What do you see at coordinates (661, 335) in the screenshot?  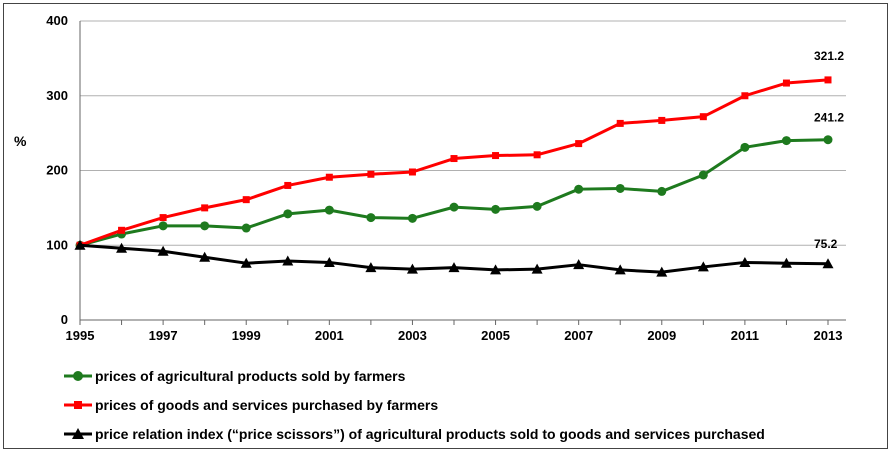 I see `x-tick-label: 2009` at bounding box center [661, 335].